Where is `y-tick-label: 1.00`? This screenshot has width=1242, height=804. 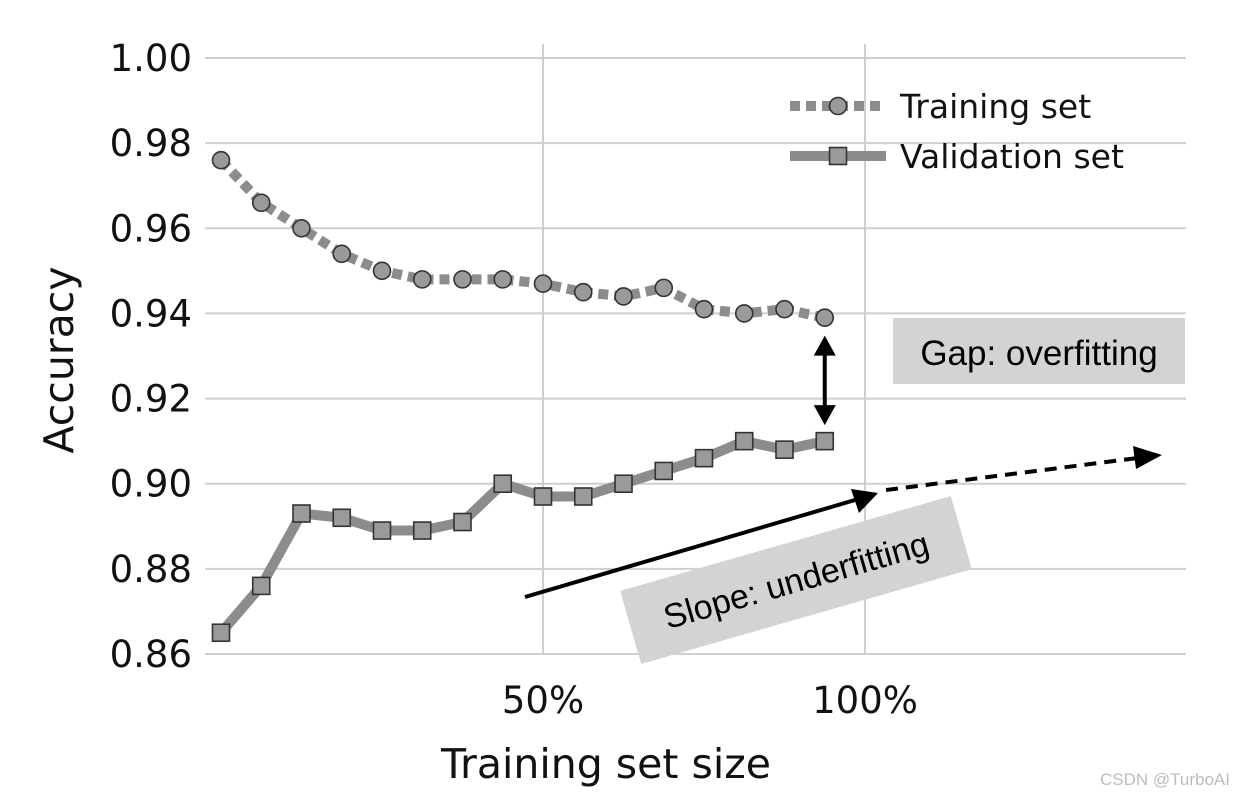
y-tick-label: 1.00 is located at coordinates (151, 58).